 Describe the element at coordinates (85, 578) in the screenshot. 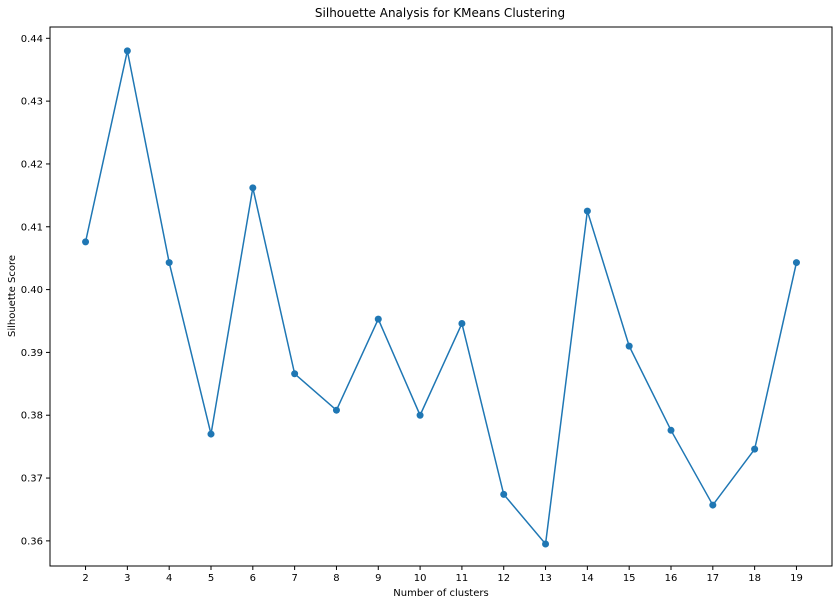

I see `x-tick-label: 2` at that location.